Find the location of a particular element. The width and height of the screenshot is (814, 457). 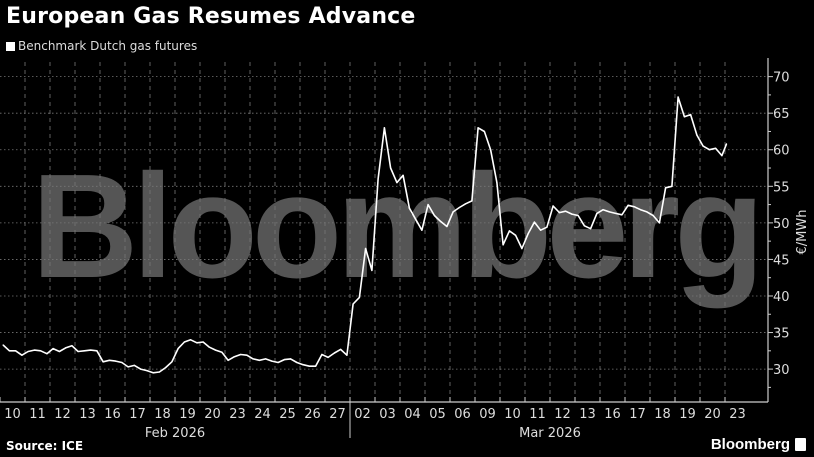

legend-swatch is located at coordinates (10, 46).